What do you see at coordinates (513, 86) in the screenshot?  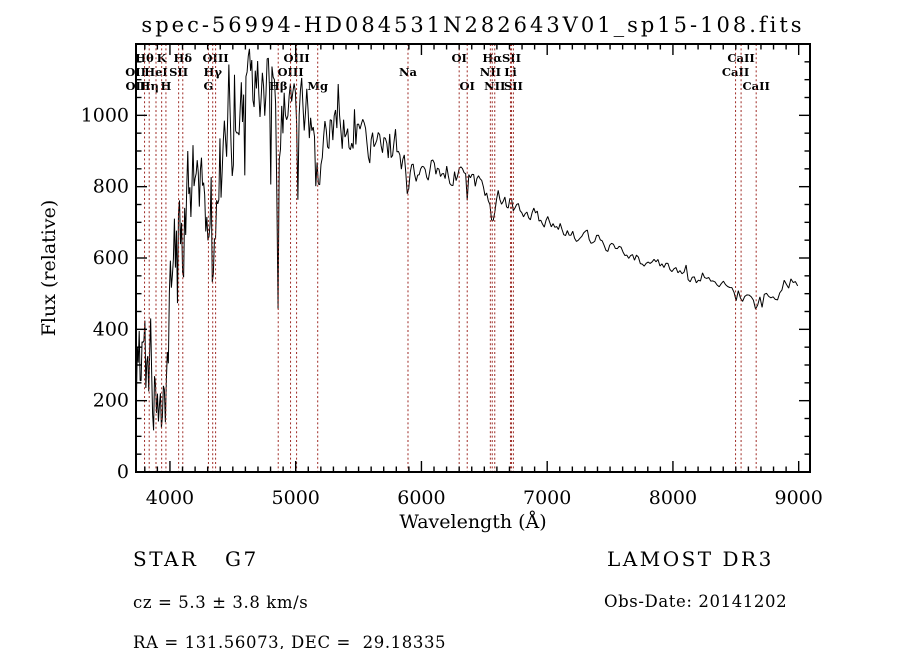 I see `spectral-line-label: SII` at bounding box center [513, 86].